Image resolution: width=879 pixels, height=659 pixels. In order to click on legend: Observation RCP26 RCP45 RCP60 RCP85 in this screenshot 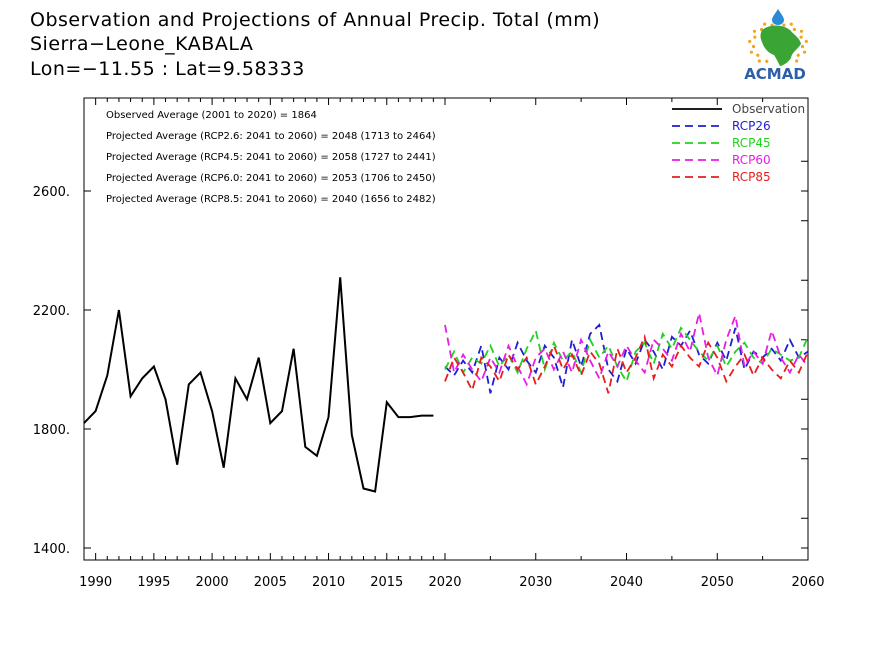, I will do `click(738, 143)`.